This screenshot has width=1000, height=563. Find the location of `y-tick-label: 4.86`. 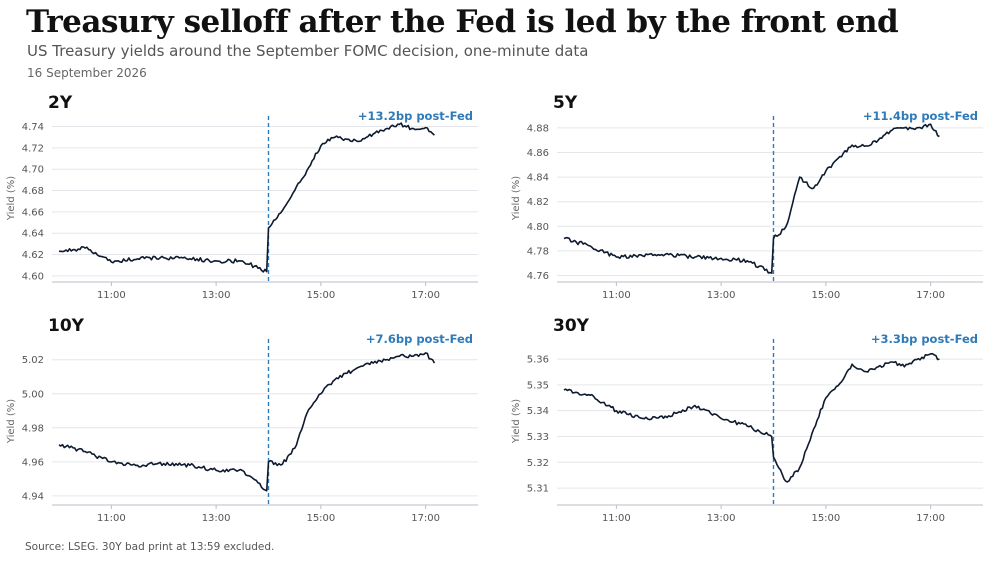

y-tick-label: 4.86 is located at coordinates (538, 153).